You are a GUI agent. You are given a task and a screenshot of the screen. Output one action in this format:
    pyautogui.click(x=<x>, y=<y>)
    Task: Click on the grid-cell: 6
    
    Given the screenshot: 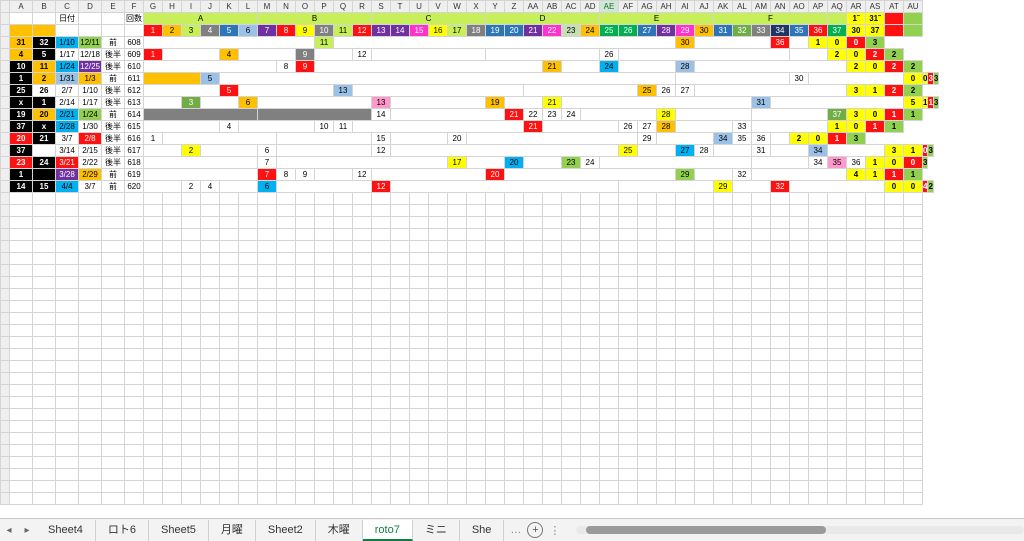 What is the action you would take?
    pyautogui.click(x=248, y=102)
    